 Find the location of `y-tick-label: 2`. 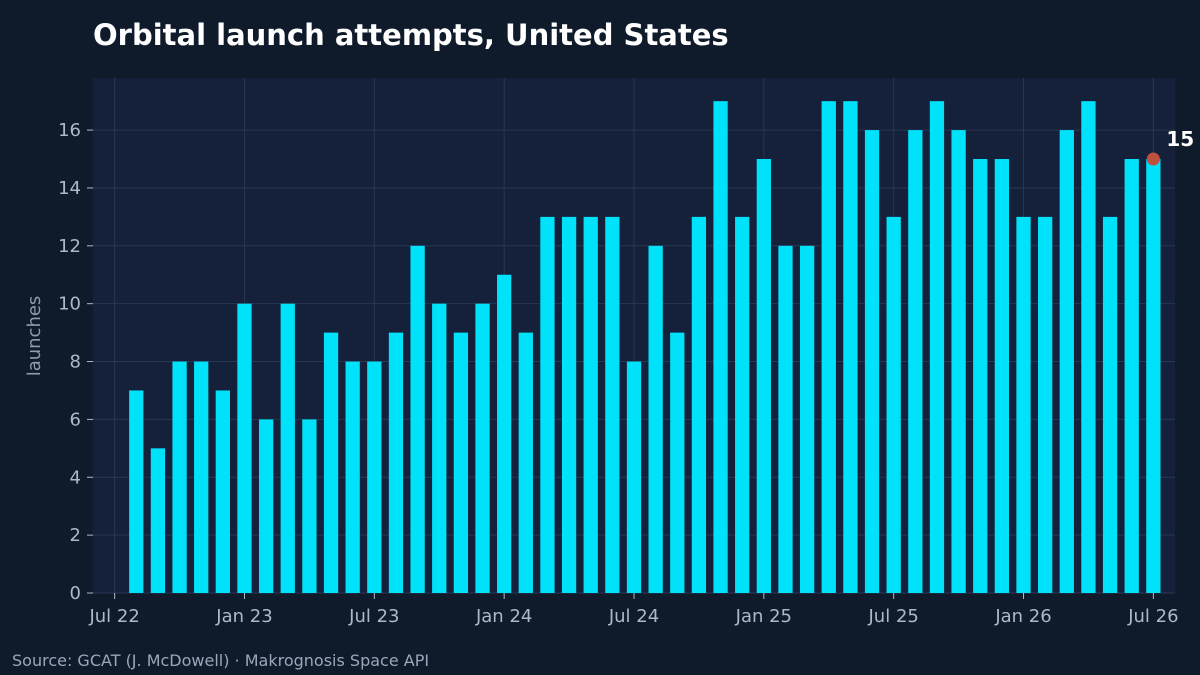

y-tick-label: 2 is located at coordinates (75, 535).